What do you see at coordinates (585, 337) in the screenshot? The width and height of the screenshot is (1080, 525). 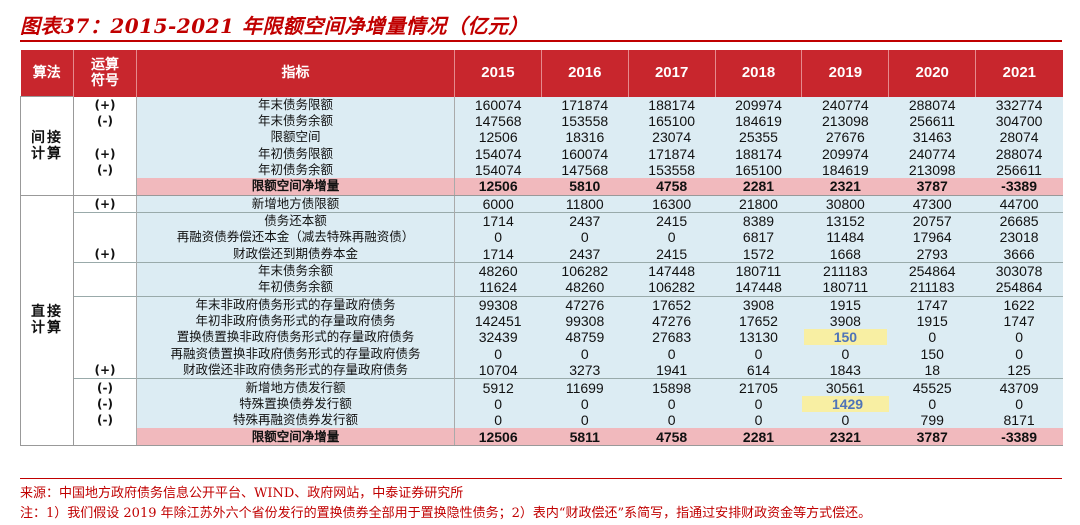 I see `value-cell: 48759` at bounding box center [585, 337].